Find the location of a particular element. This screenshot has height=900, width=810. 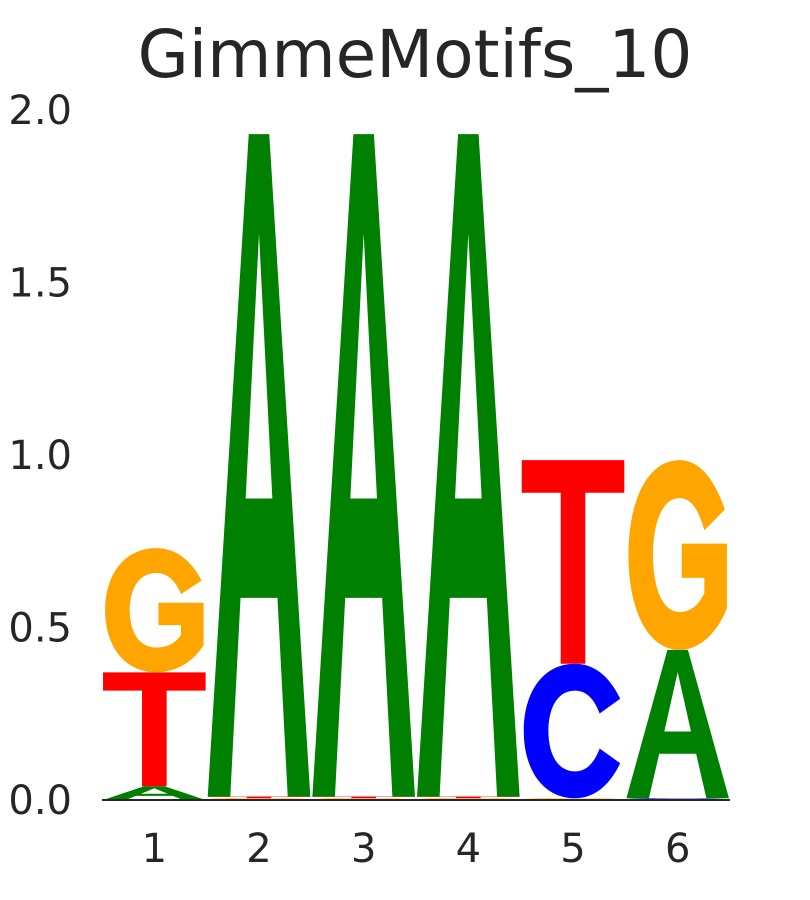

y-tick-label: 1.5 is located at coordinates (40, 284).